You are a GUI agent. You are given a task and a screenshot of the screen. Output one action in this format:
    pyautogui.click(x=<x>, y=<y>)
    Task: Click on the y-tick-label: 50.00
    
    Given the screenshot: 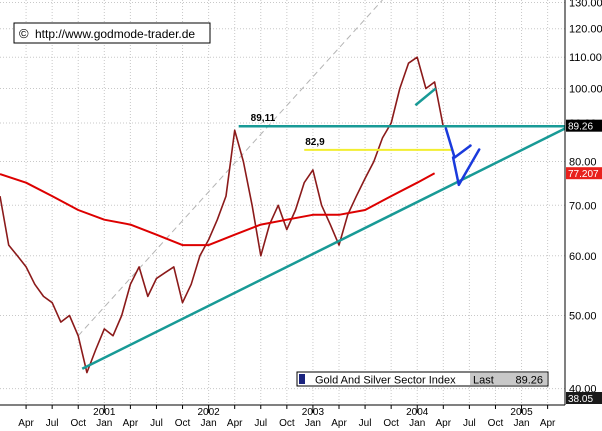 What is the action you would take?
    pyautogui.click(x=583, y=317)
    